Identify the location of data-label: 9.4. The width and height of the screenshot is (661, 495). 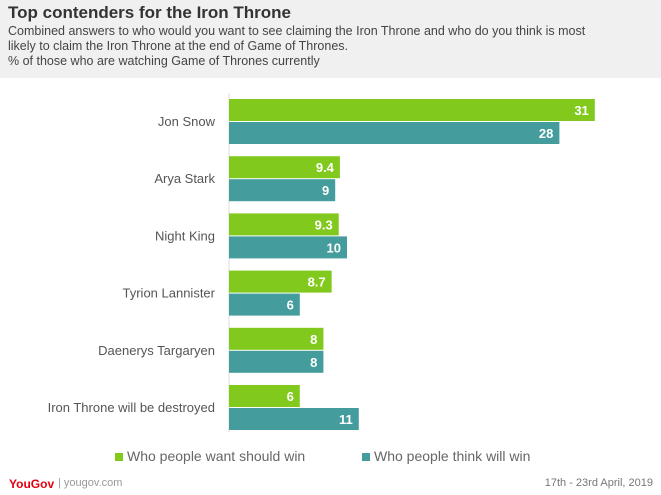
(325, 167).